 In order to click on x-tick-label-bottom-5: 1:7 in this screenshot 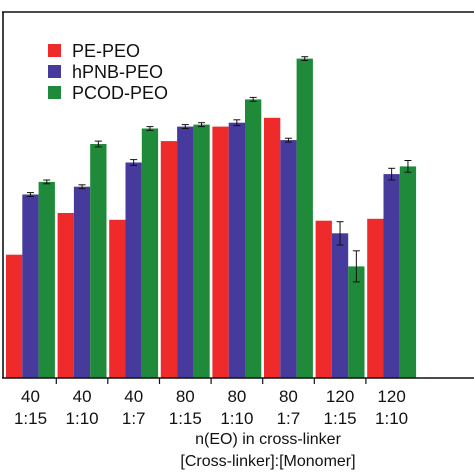, I will do `click(289, 418)`.